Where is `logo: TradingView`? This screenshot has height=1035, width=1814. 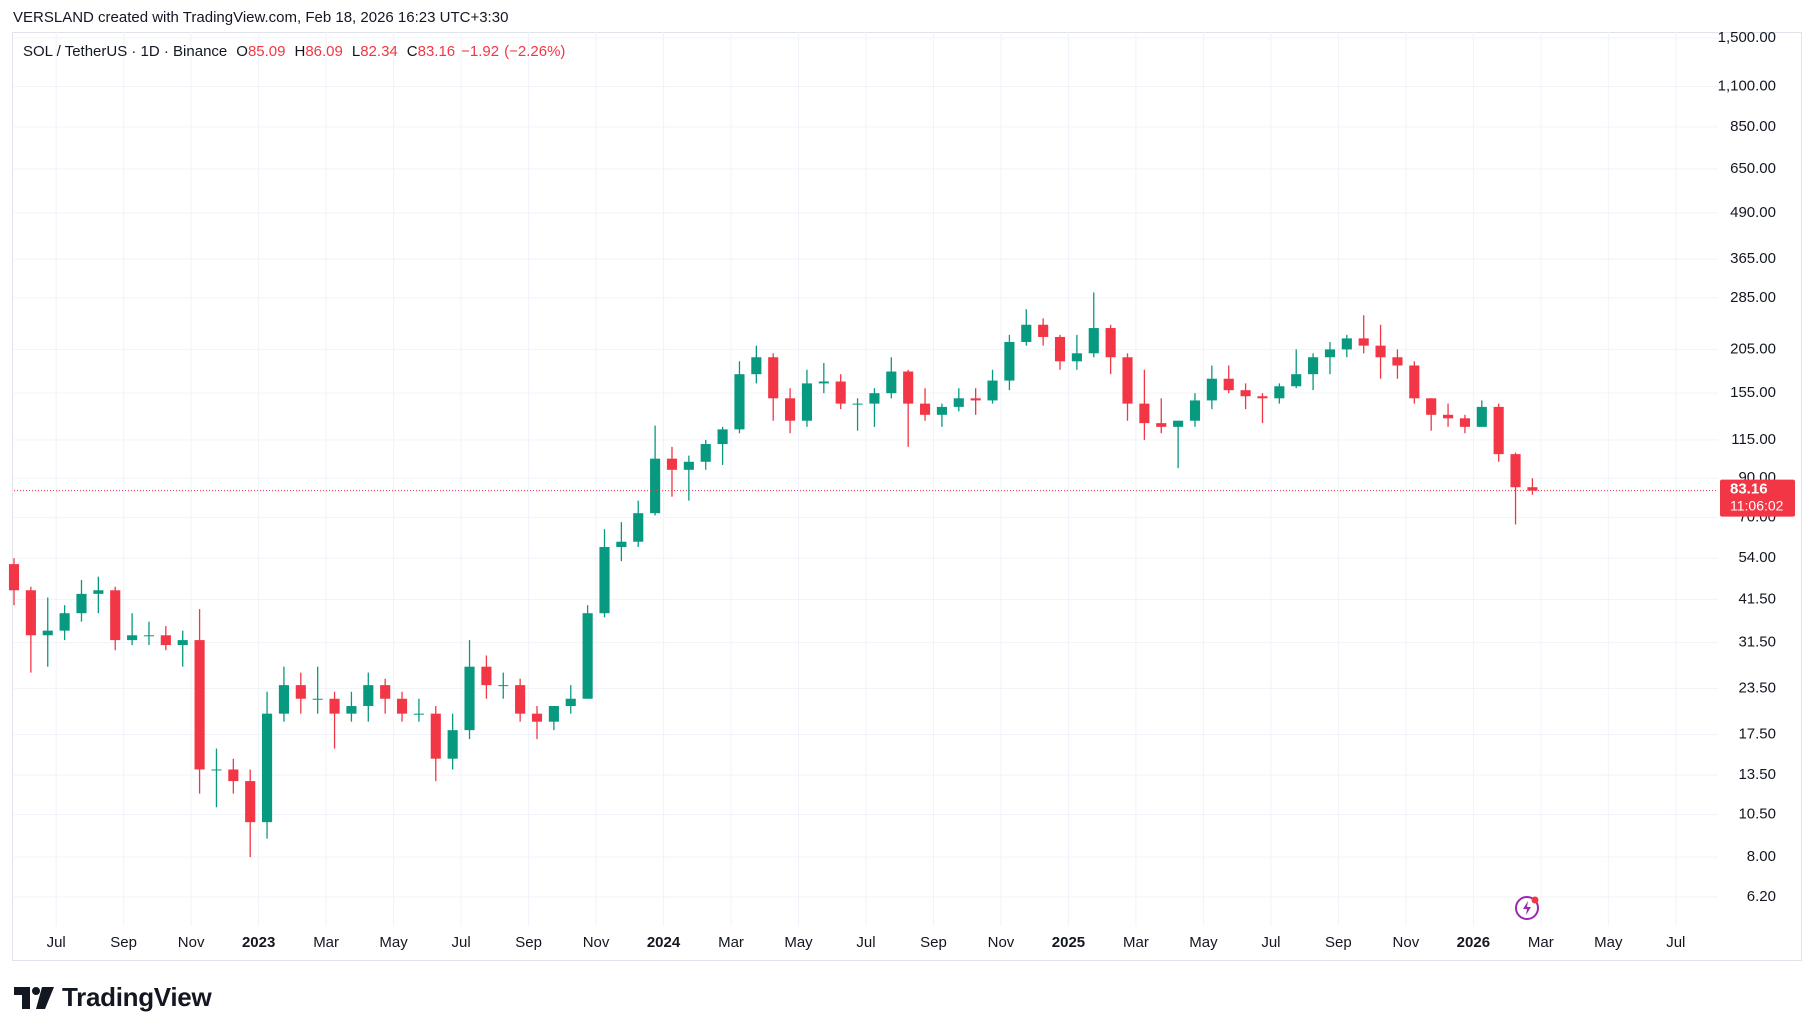
logo: TradingView is located at coordinates (113, 997).